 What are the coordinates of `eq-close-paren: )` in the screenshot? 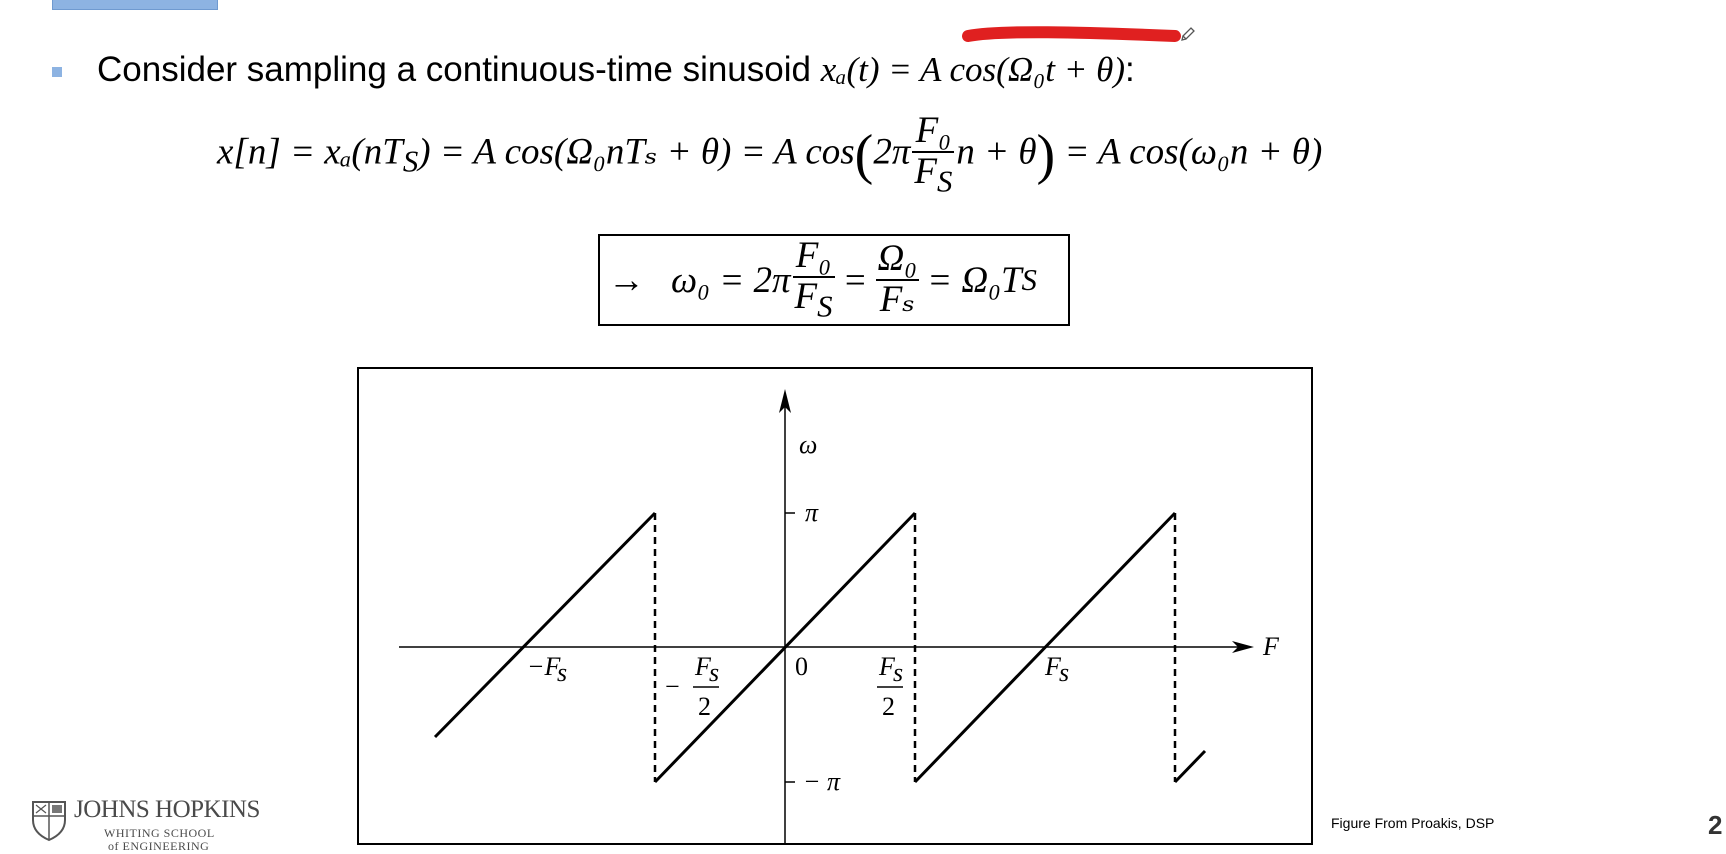 It's located at (1046, 154).